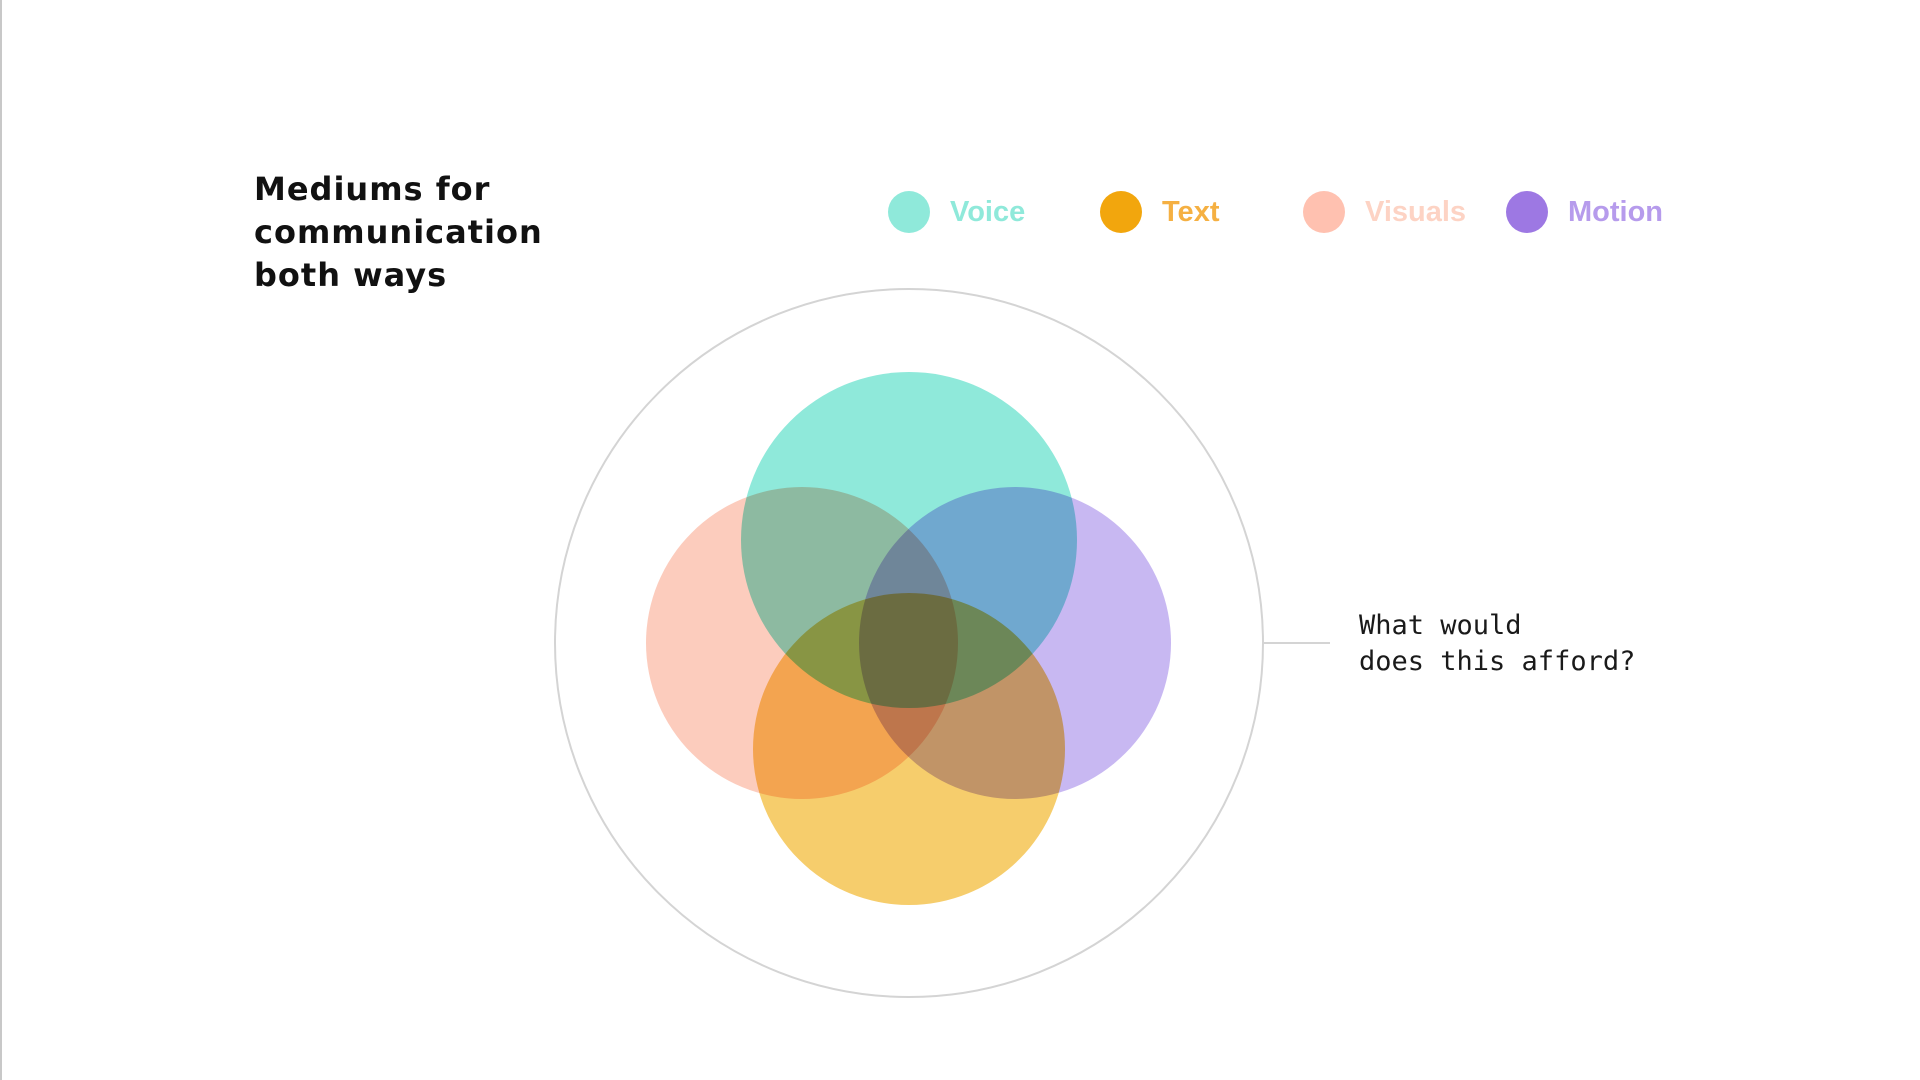 This screenshot has height=1080, width=1920. I want to click on text-swatch, so click(1121, 212).